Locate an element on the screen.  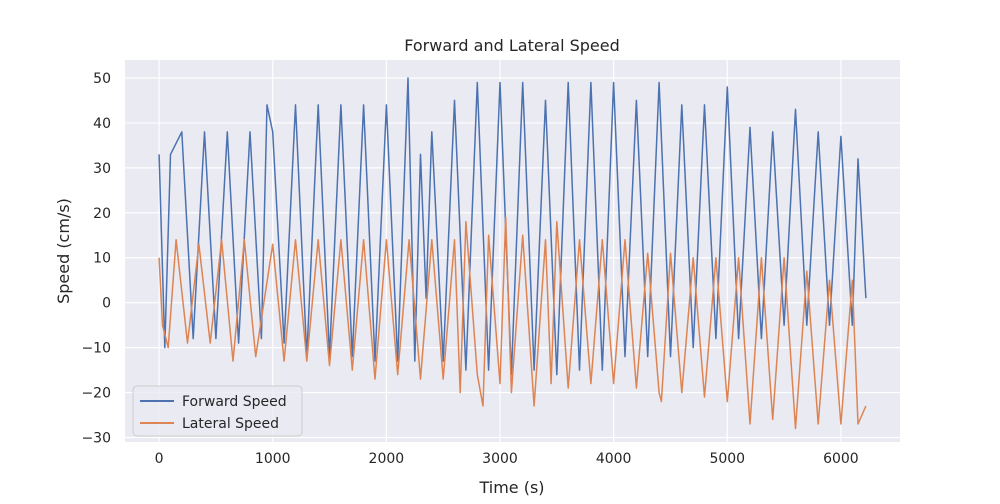
x-tick-label: 0 is located at coordinates (159, 459).